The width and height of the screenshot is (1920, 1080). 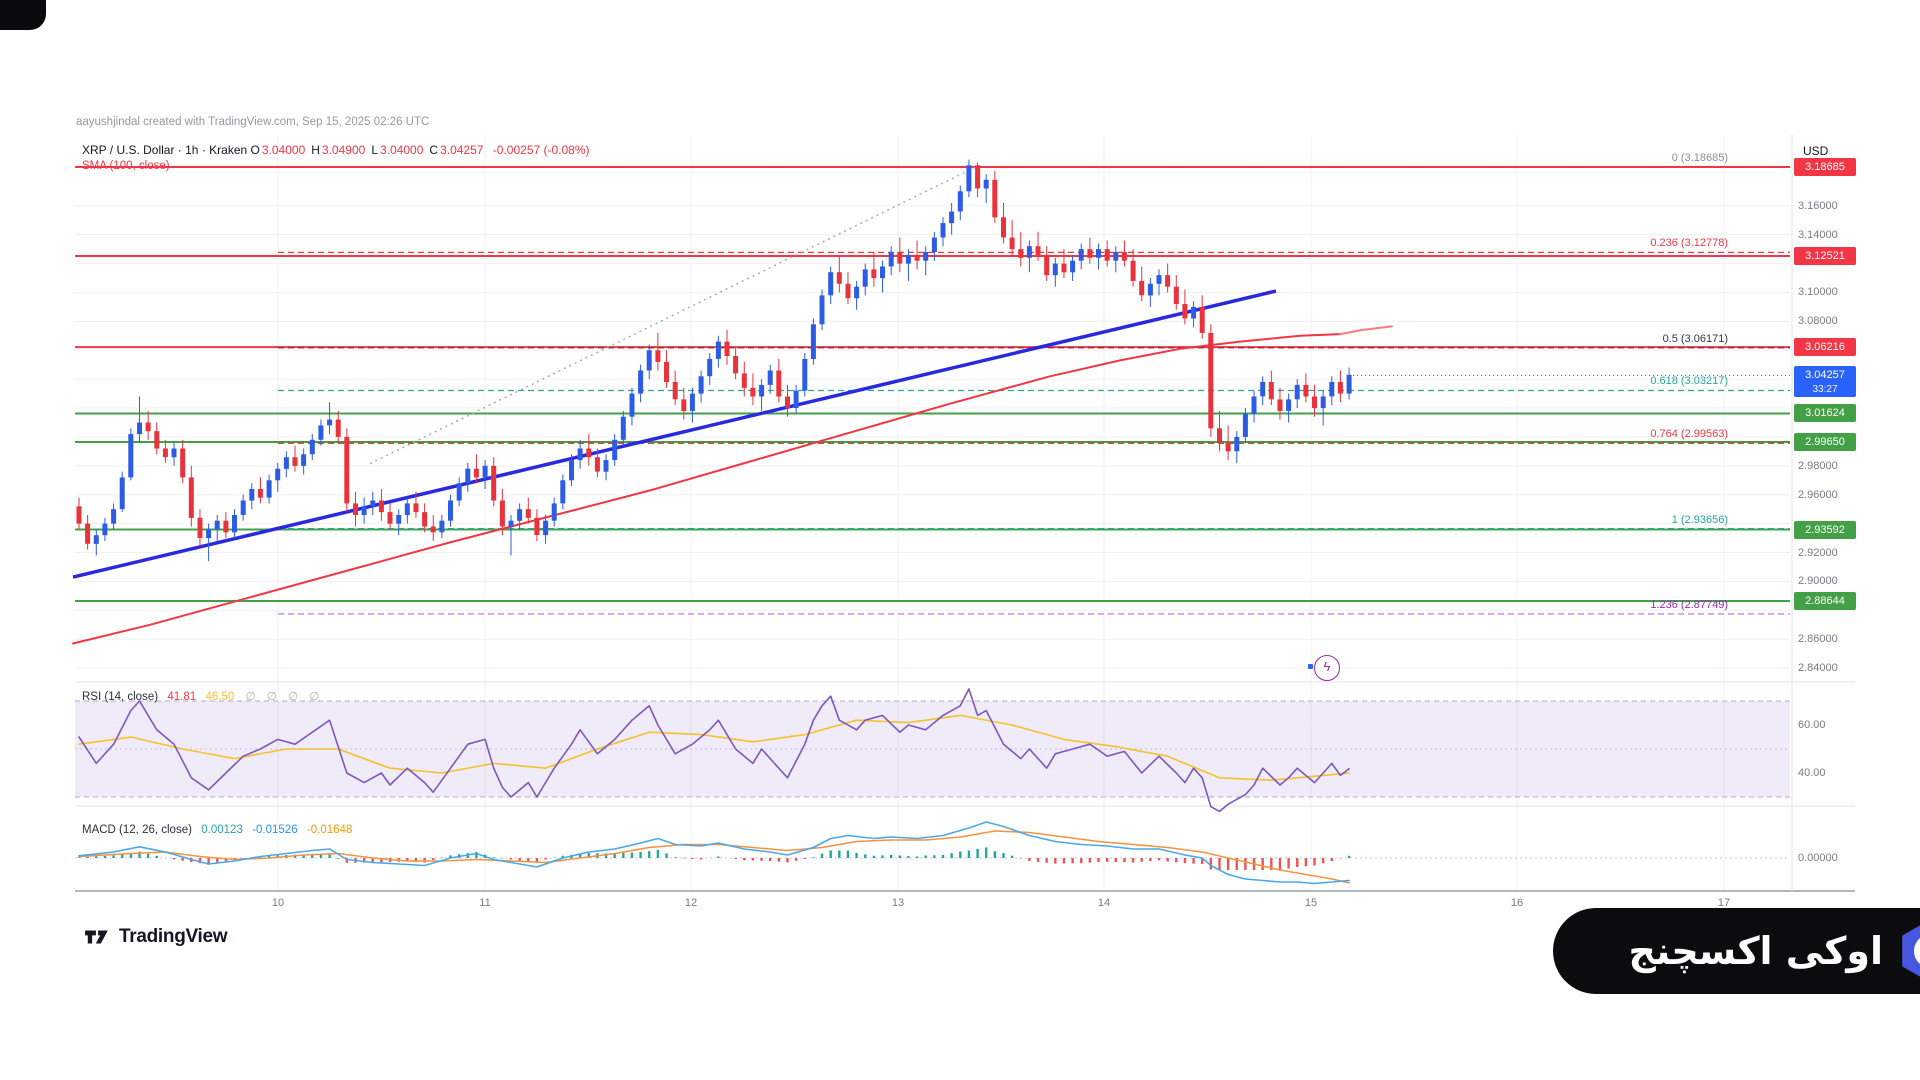 What do you see at coordinates (343, 150) in the screenshot?
I see `ohlc-value: 3.04900` at bounding box center [343, 150].